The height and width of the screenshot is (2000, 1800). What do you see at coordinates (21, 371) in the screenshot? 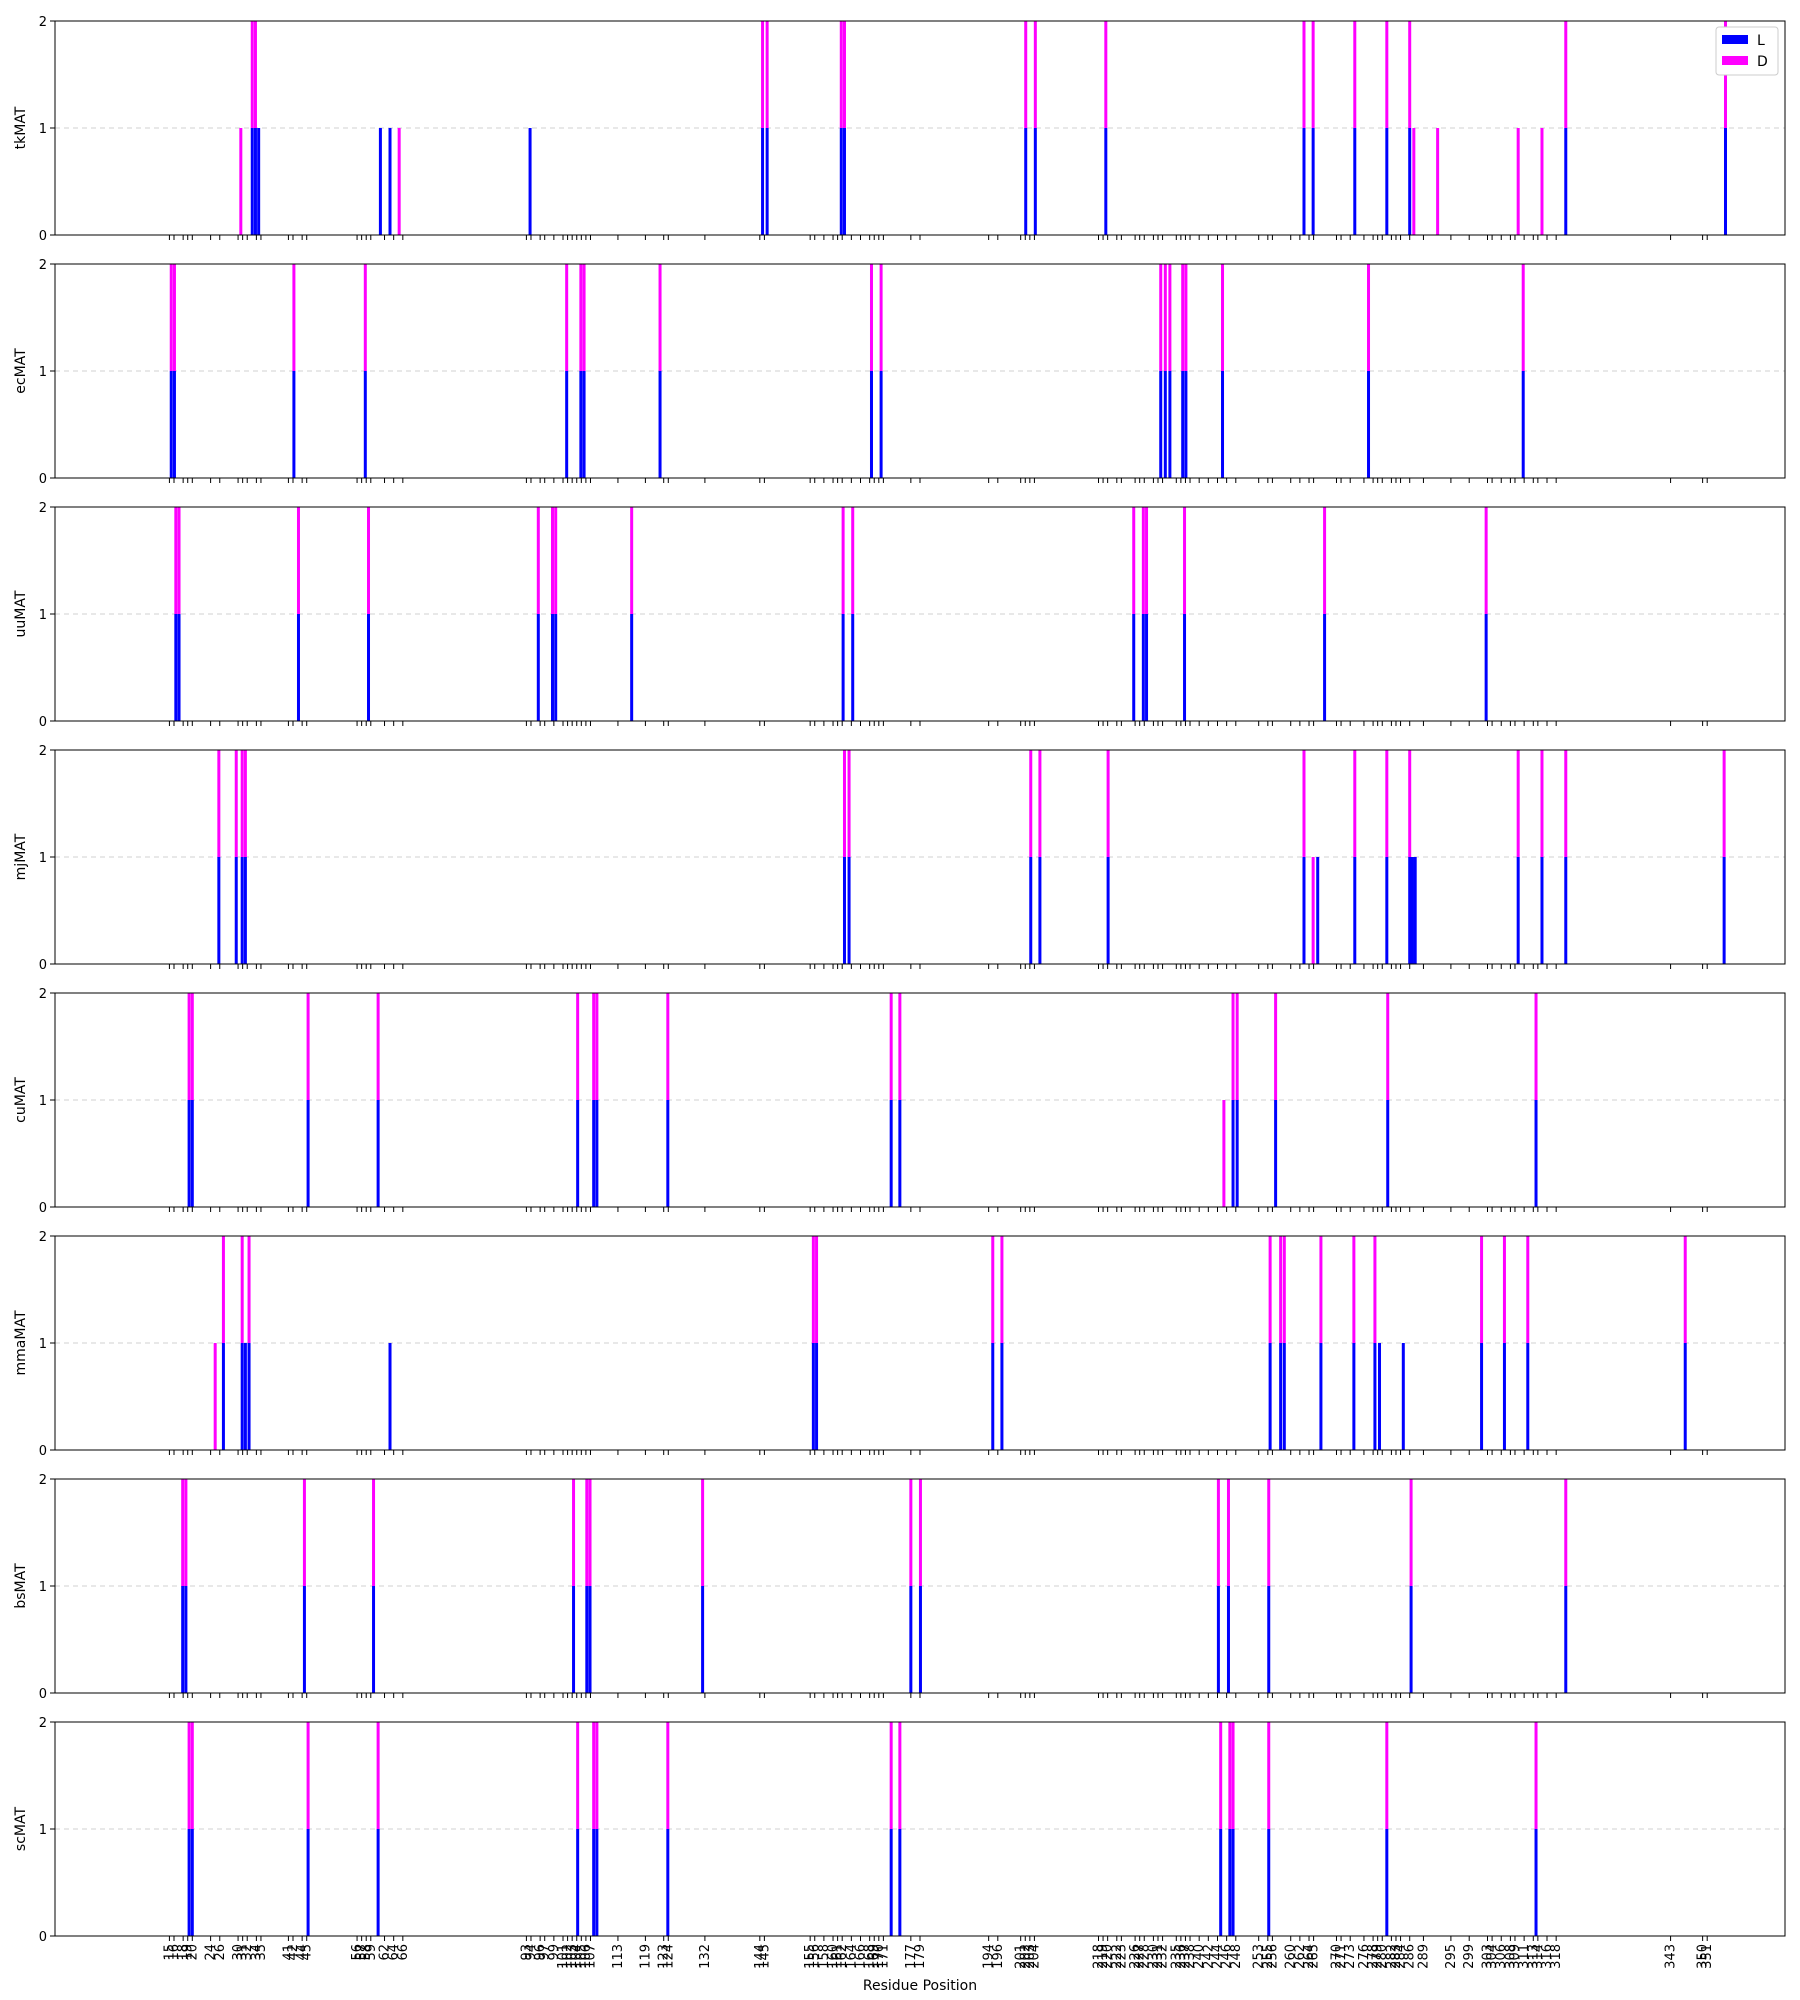
I see `y-axis-label: ecMAT` at bounding box center [21, 371].